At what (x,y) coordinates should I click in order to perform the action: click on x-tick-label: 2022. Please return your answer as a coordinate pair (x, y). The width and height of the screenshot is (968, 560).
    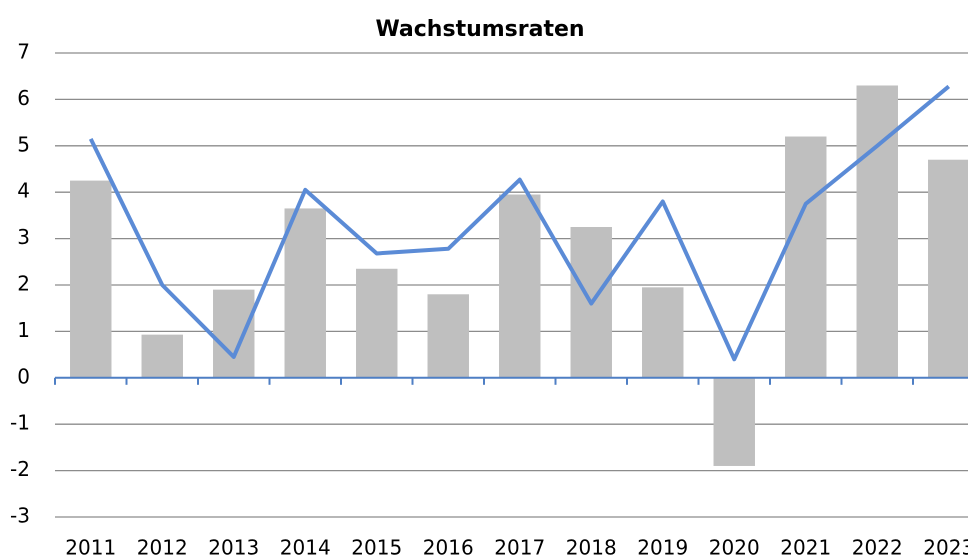
    Looking at the image, I should click on (877, 548).